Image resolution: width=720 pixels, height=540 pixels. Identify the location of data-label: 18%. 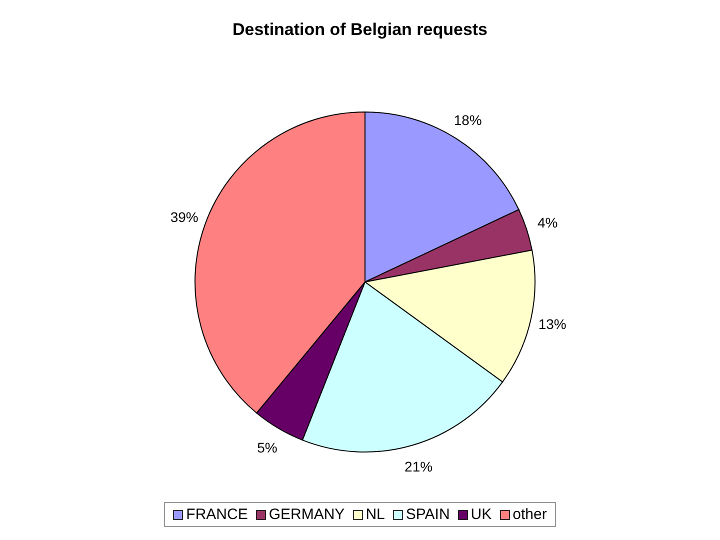
(468, 120).